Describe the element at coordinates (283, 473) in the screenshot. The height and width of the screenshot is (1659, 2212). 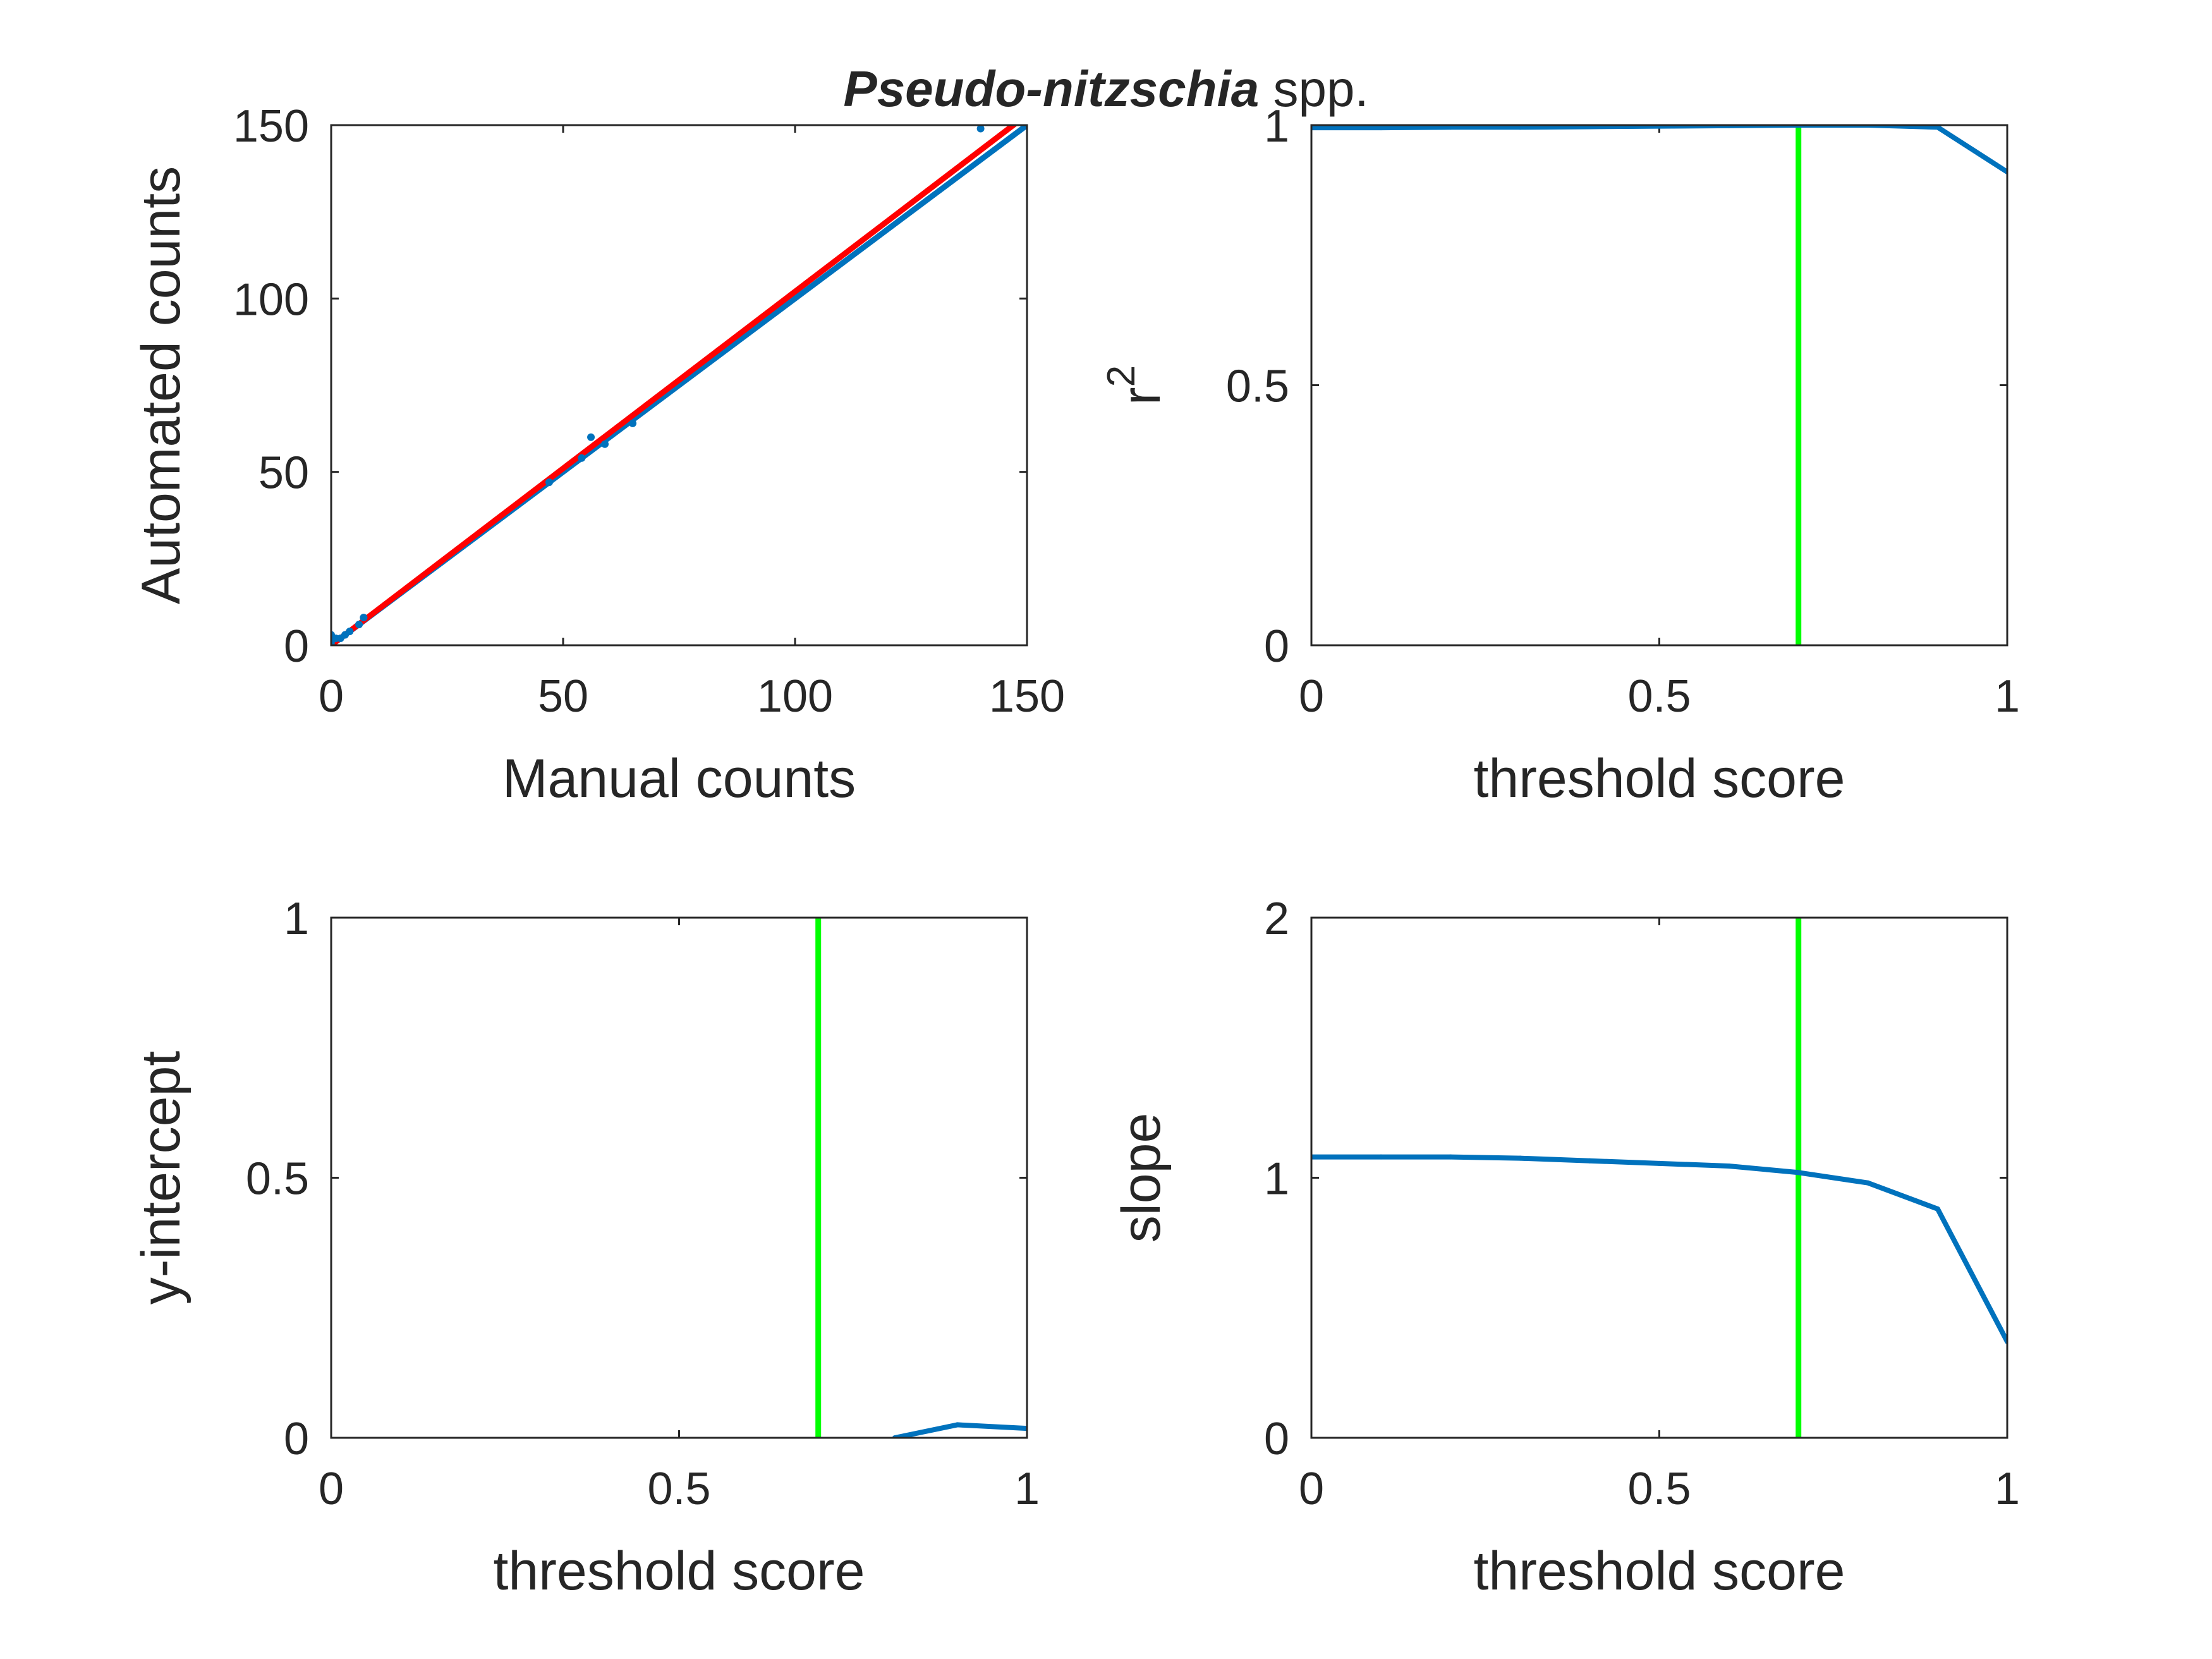
I see `y-tick-label: 50` at that location.